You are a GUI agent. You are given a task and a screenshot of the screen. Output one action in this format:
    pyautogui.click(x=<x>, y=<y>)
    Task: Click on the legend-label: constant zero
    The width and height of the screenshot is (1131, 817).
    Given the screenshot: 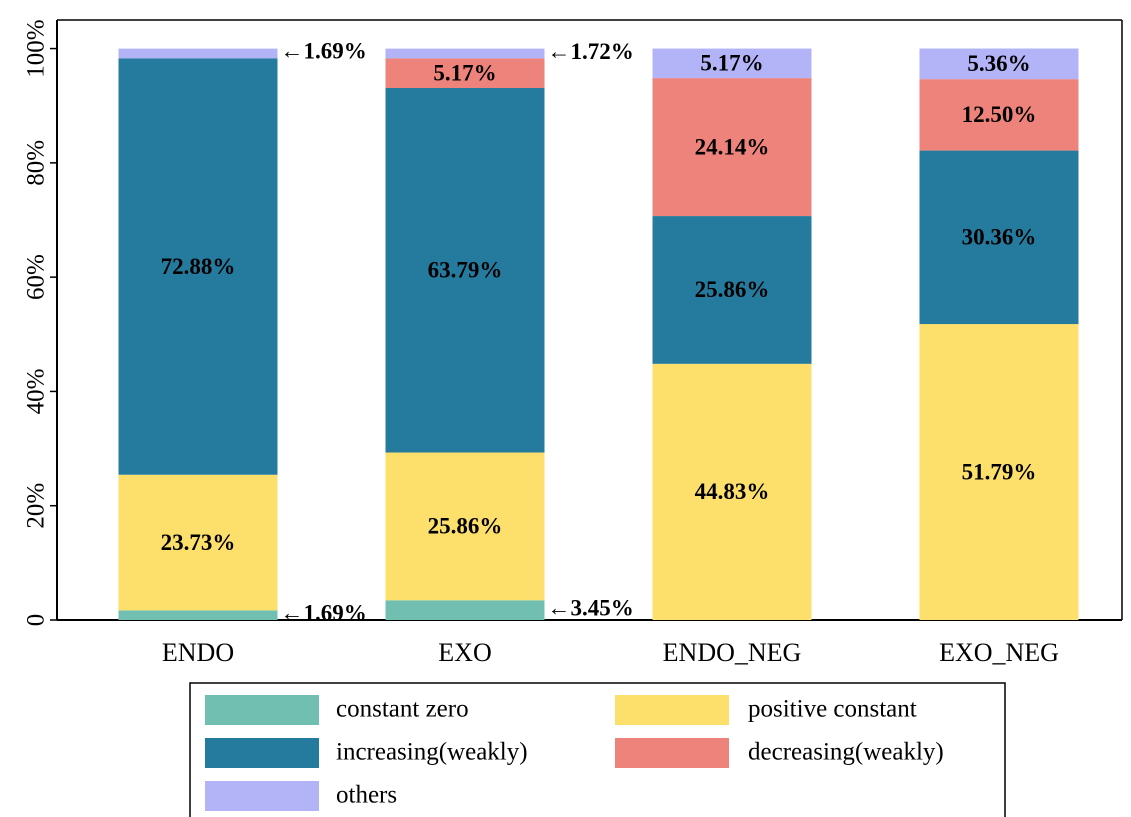 What is the action you would take?
    pyautogui.click(x=402, y=709)
    